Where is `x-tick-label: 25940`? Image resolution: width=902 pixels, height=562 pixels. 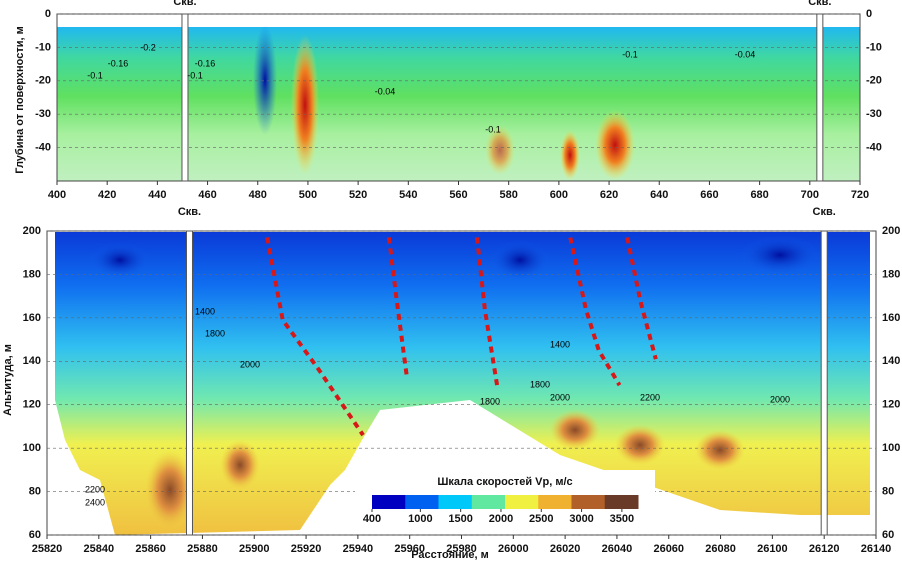
x-tick-label: 25940 is located at coordinates (358, 549).